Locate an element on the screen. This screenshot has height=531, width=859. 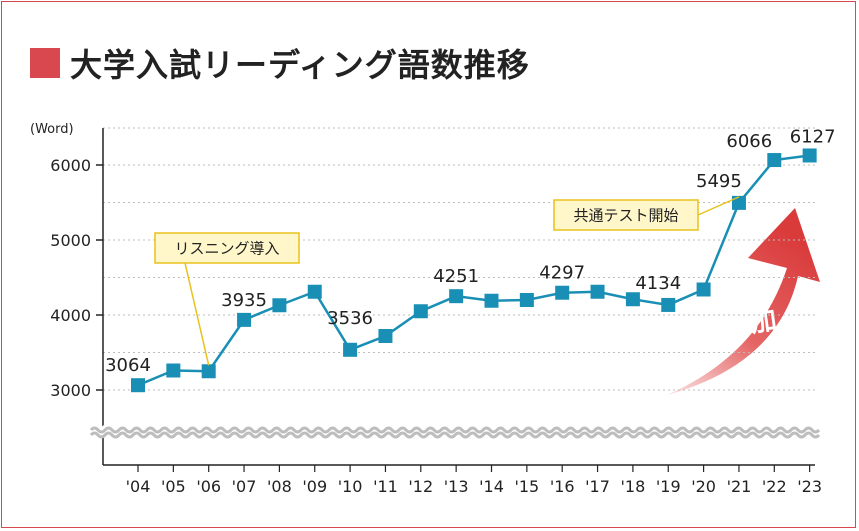
x-tick-label: '14 is located at coordinates (491, 486).